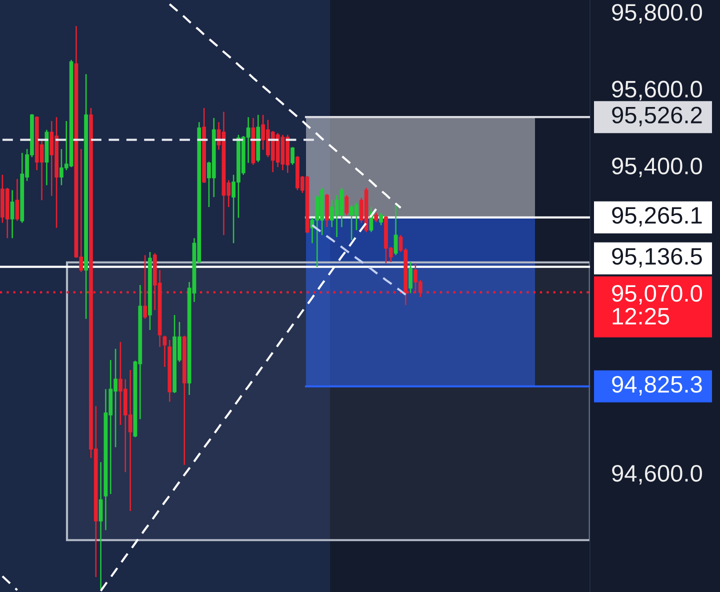  What do you see at coordinates (657, 14) in the screenshot?
I see `y-tick-label: 95,800.0` at bounding box center [657, 14].